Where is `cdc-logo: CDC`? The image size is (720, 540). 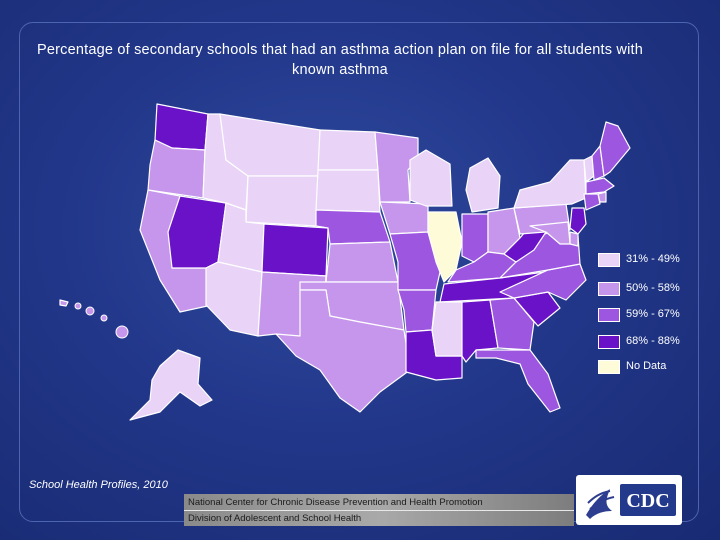
cdc-logo: CDC is located at coordinates (629, 500).